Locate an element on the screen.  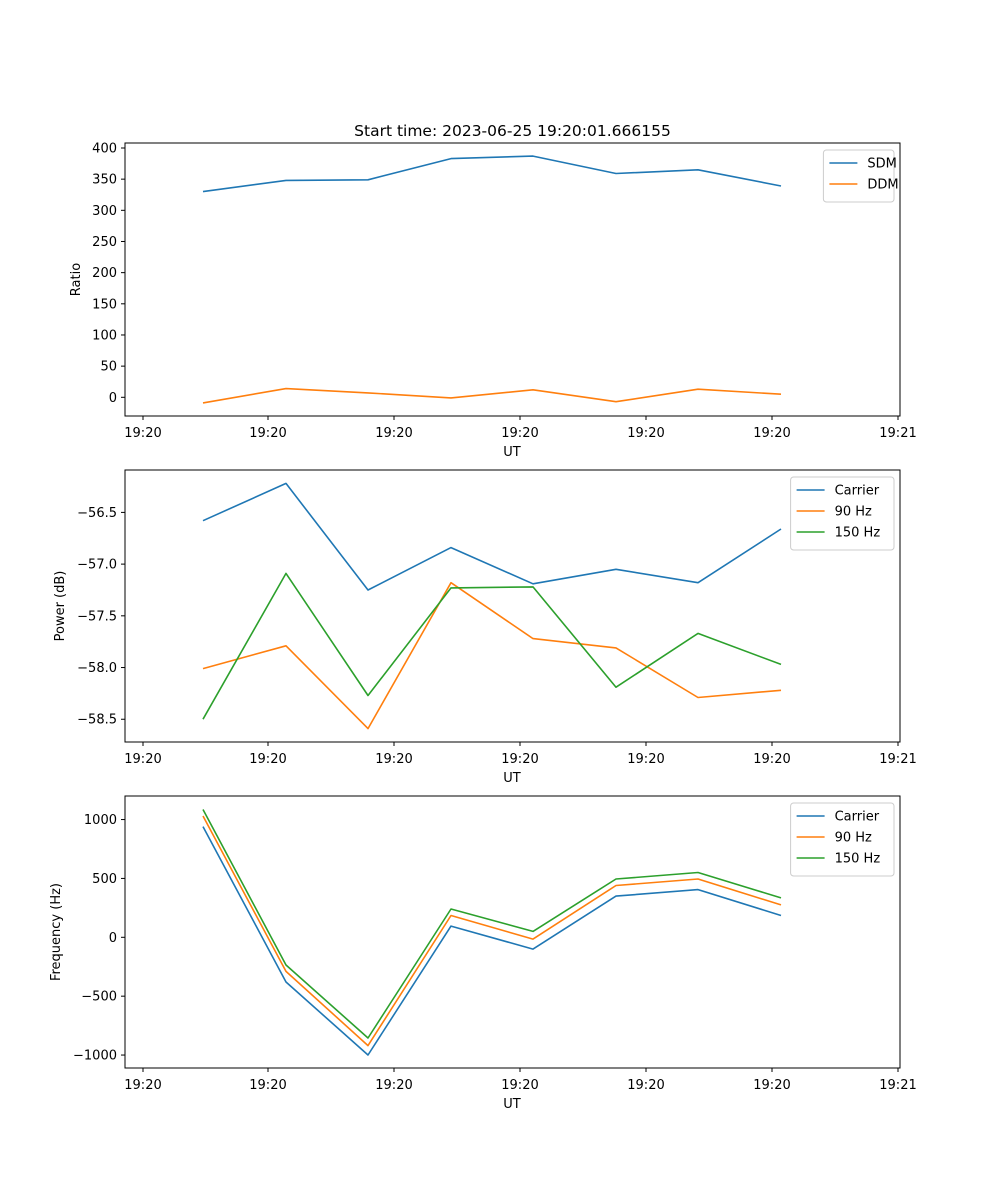
ratio-x-tick-label: 19:21 is located at coordinates (897, 433).